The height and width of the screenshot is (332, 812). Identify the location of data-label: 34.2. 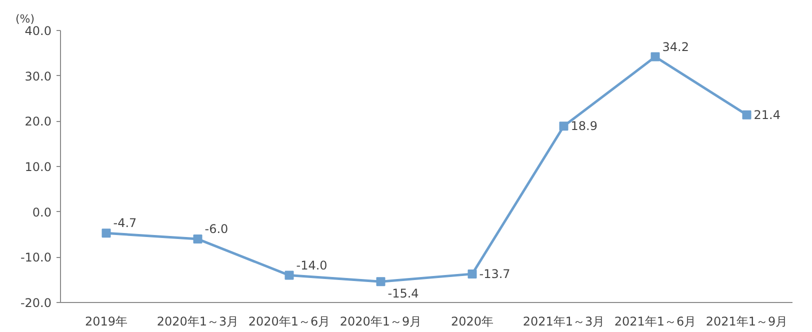
(675, 47).